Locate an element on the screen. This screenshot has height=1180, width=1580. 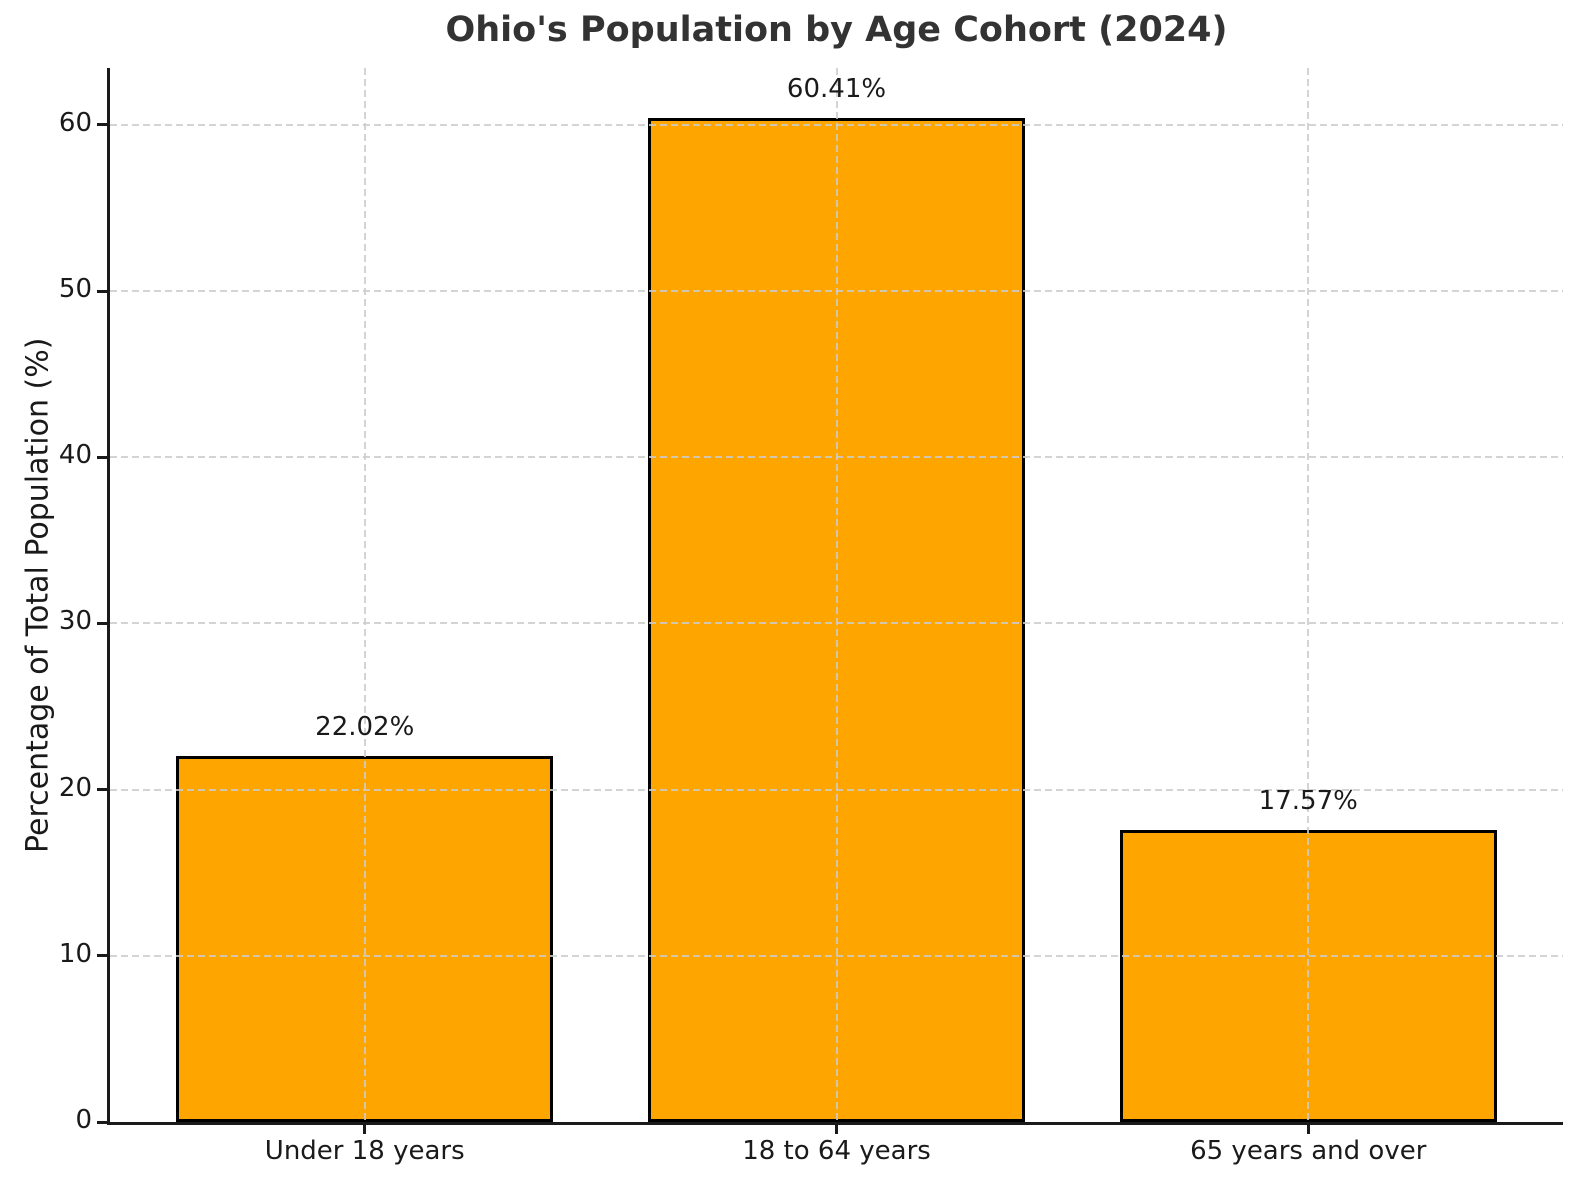
bar-value-label: 17.57% is located at coordinates (1308, 801).